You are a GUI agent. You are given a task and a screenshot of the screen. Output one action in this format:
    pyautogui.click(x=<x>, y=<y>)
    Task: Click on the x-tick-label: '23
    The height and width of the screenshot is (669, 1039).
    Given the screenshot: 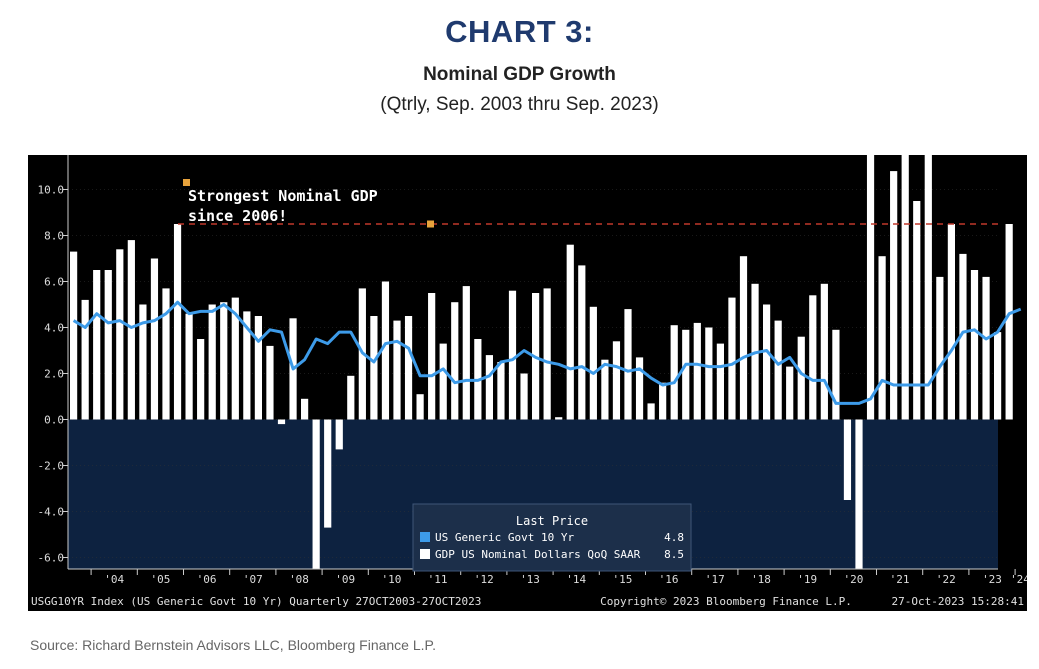 What is the action you would take?
    pyautogui.click(x=992, y=579)
    